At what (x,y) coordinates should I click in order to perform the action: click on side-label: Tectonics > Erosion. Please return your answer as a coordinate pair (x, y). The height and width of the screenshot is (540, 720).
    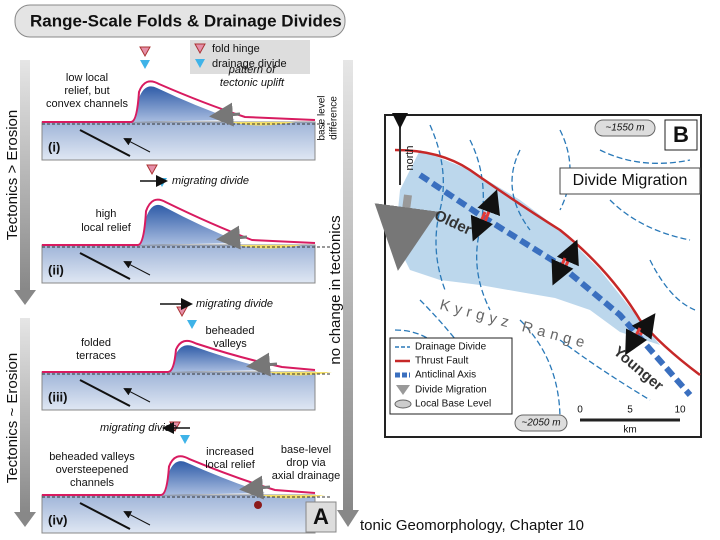
    Looking at the image, I should click on (12, 175).